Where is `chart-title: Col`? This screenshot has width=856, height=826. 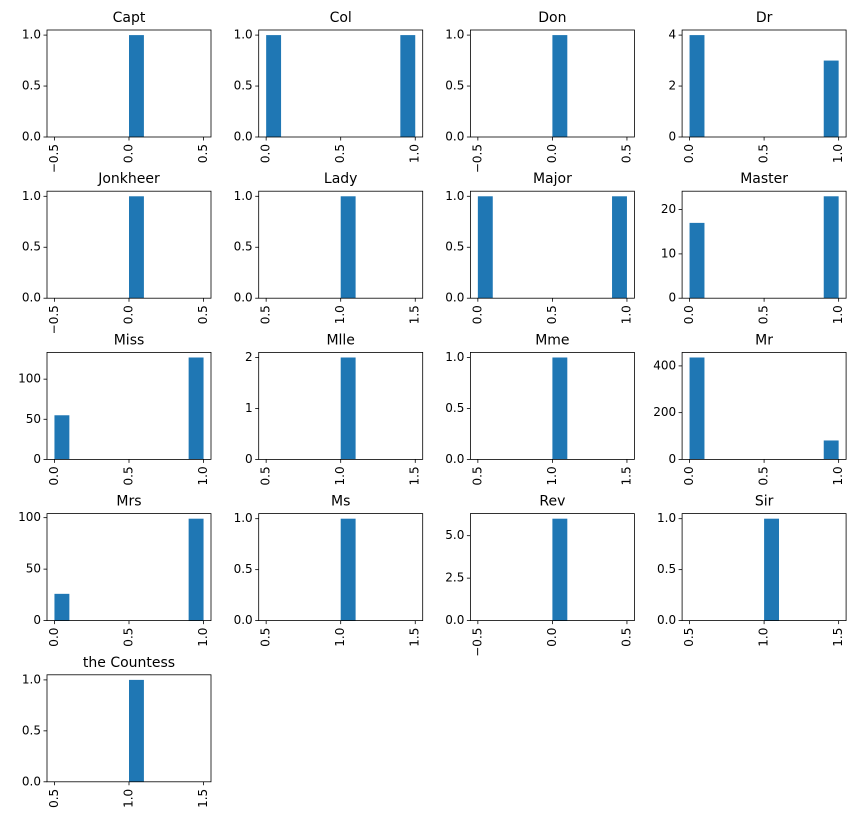 chart-title: Col is located at coordinates (341, 18).